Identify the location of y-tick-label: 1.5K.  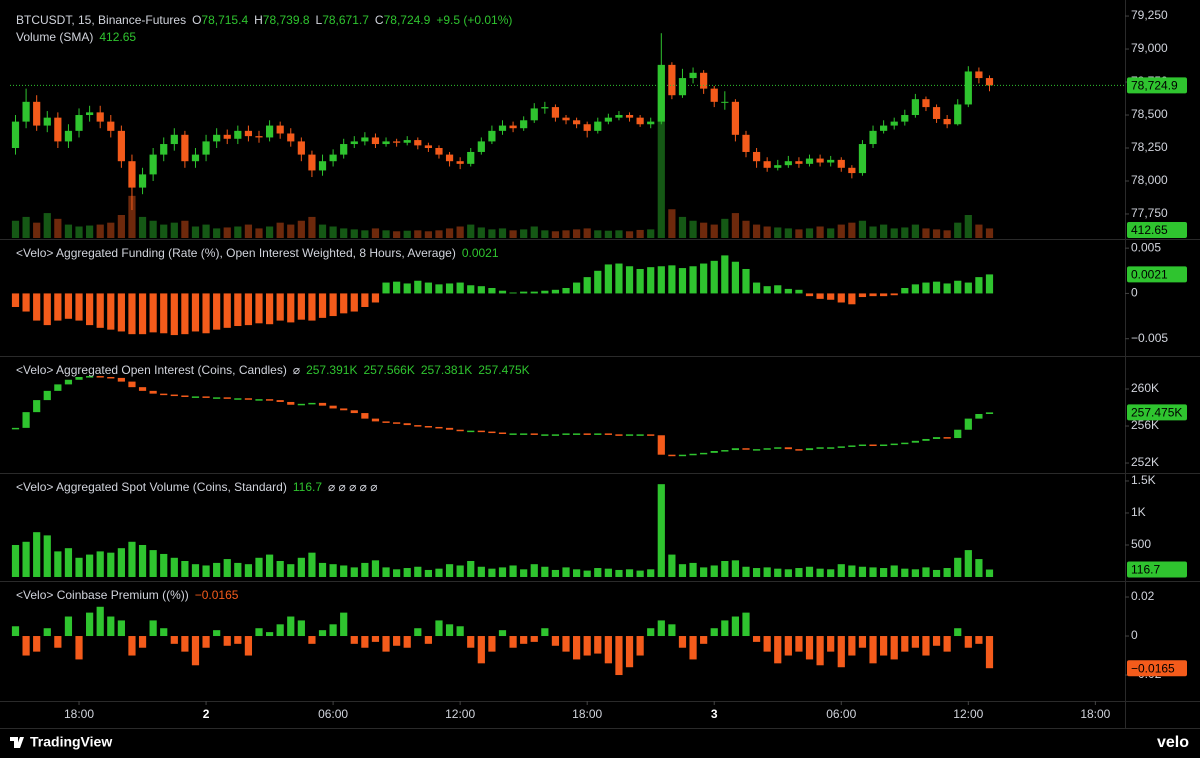
(1143, 480).